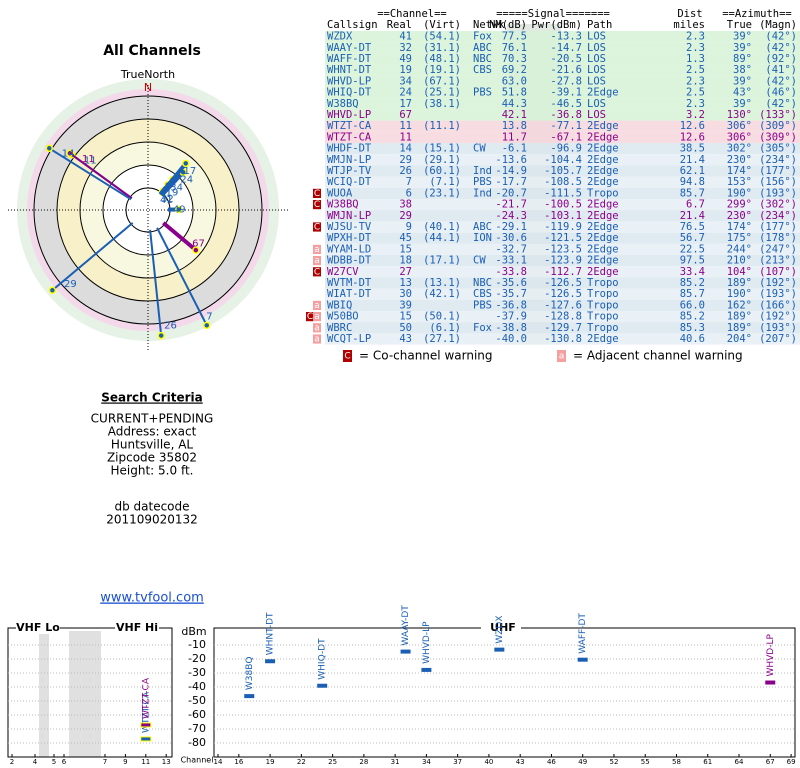 This screenshot has width=800, height=768. What do you see at coordinates (442, 81) in the screenshot?
I see `cell: (67.1)` at bounding box center [442, 81].